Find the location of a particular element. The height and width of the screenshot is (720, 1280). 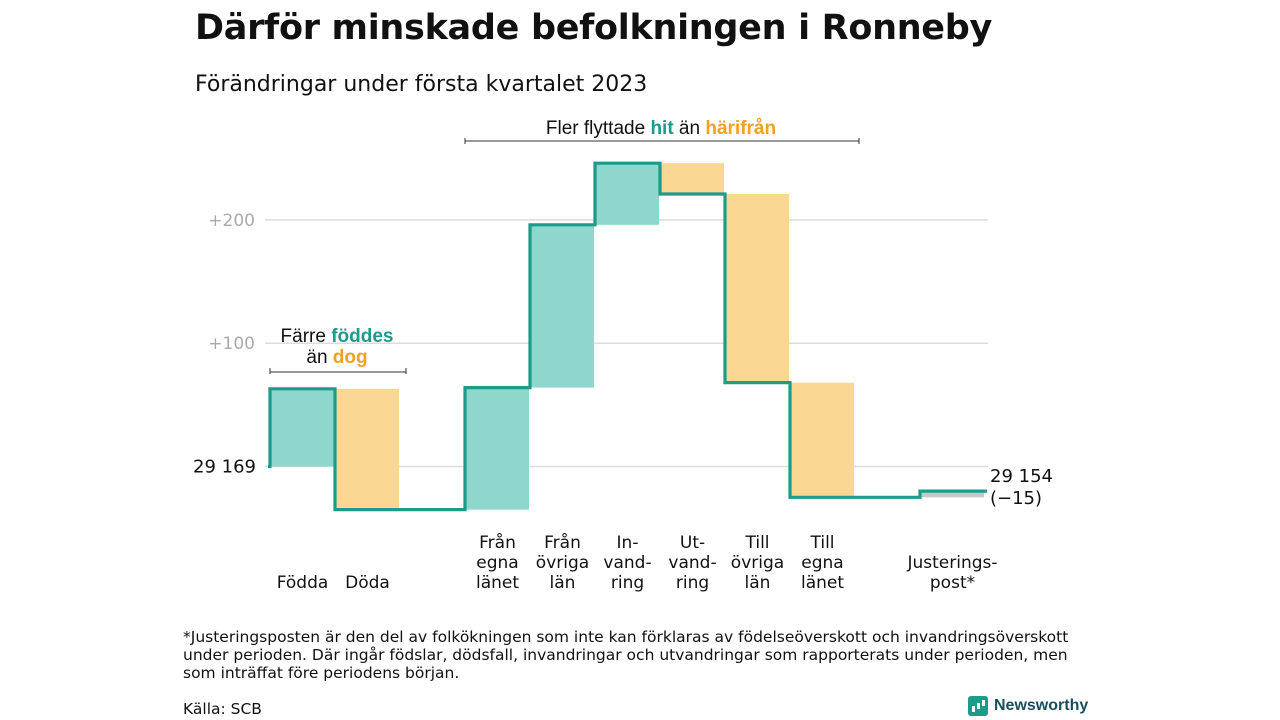

brand-name: Newsworthy is located at coordinates (1041, 705).